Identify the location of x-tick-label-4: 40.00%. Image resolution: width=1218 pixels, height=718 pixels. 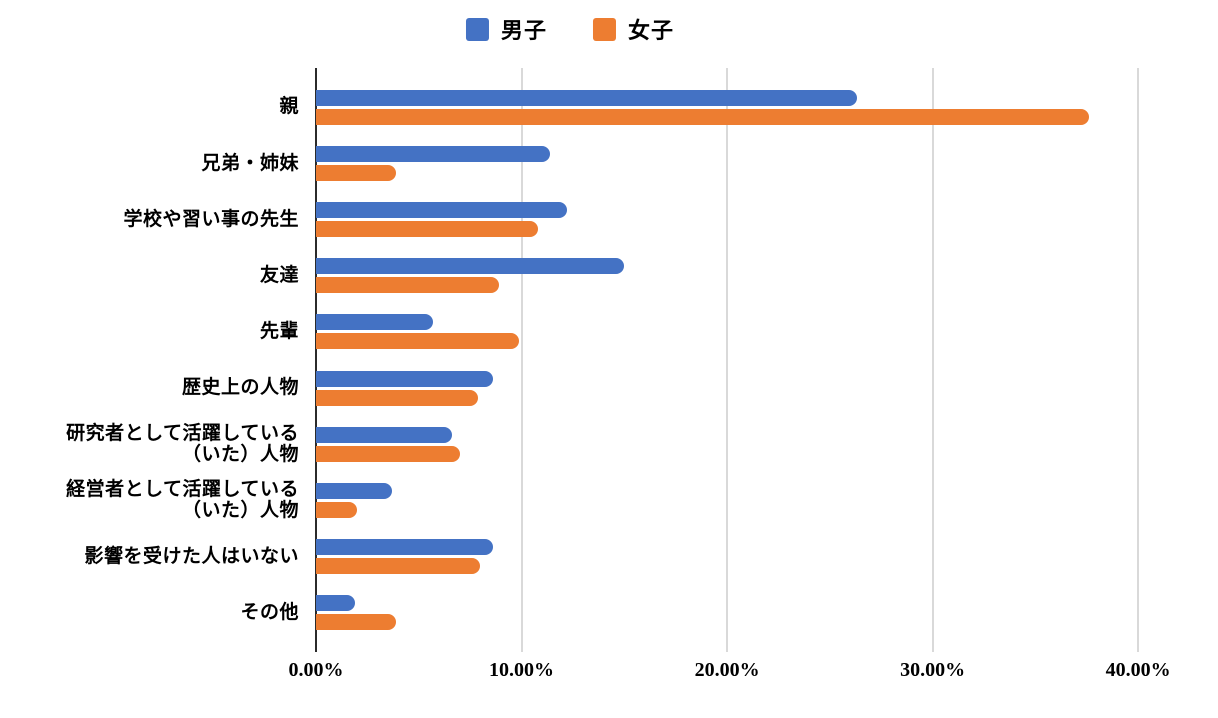
(1138, 670).